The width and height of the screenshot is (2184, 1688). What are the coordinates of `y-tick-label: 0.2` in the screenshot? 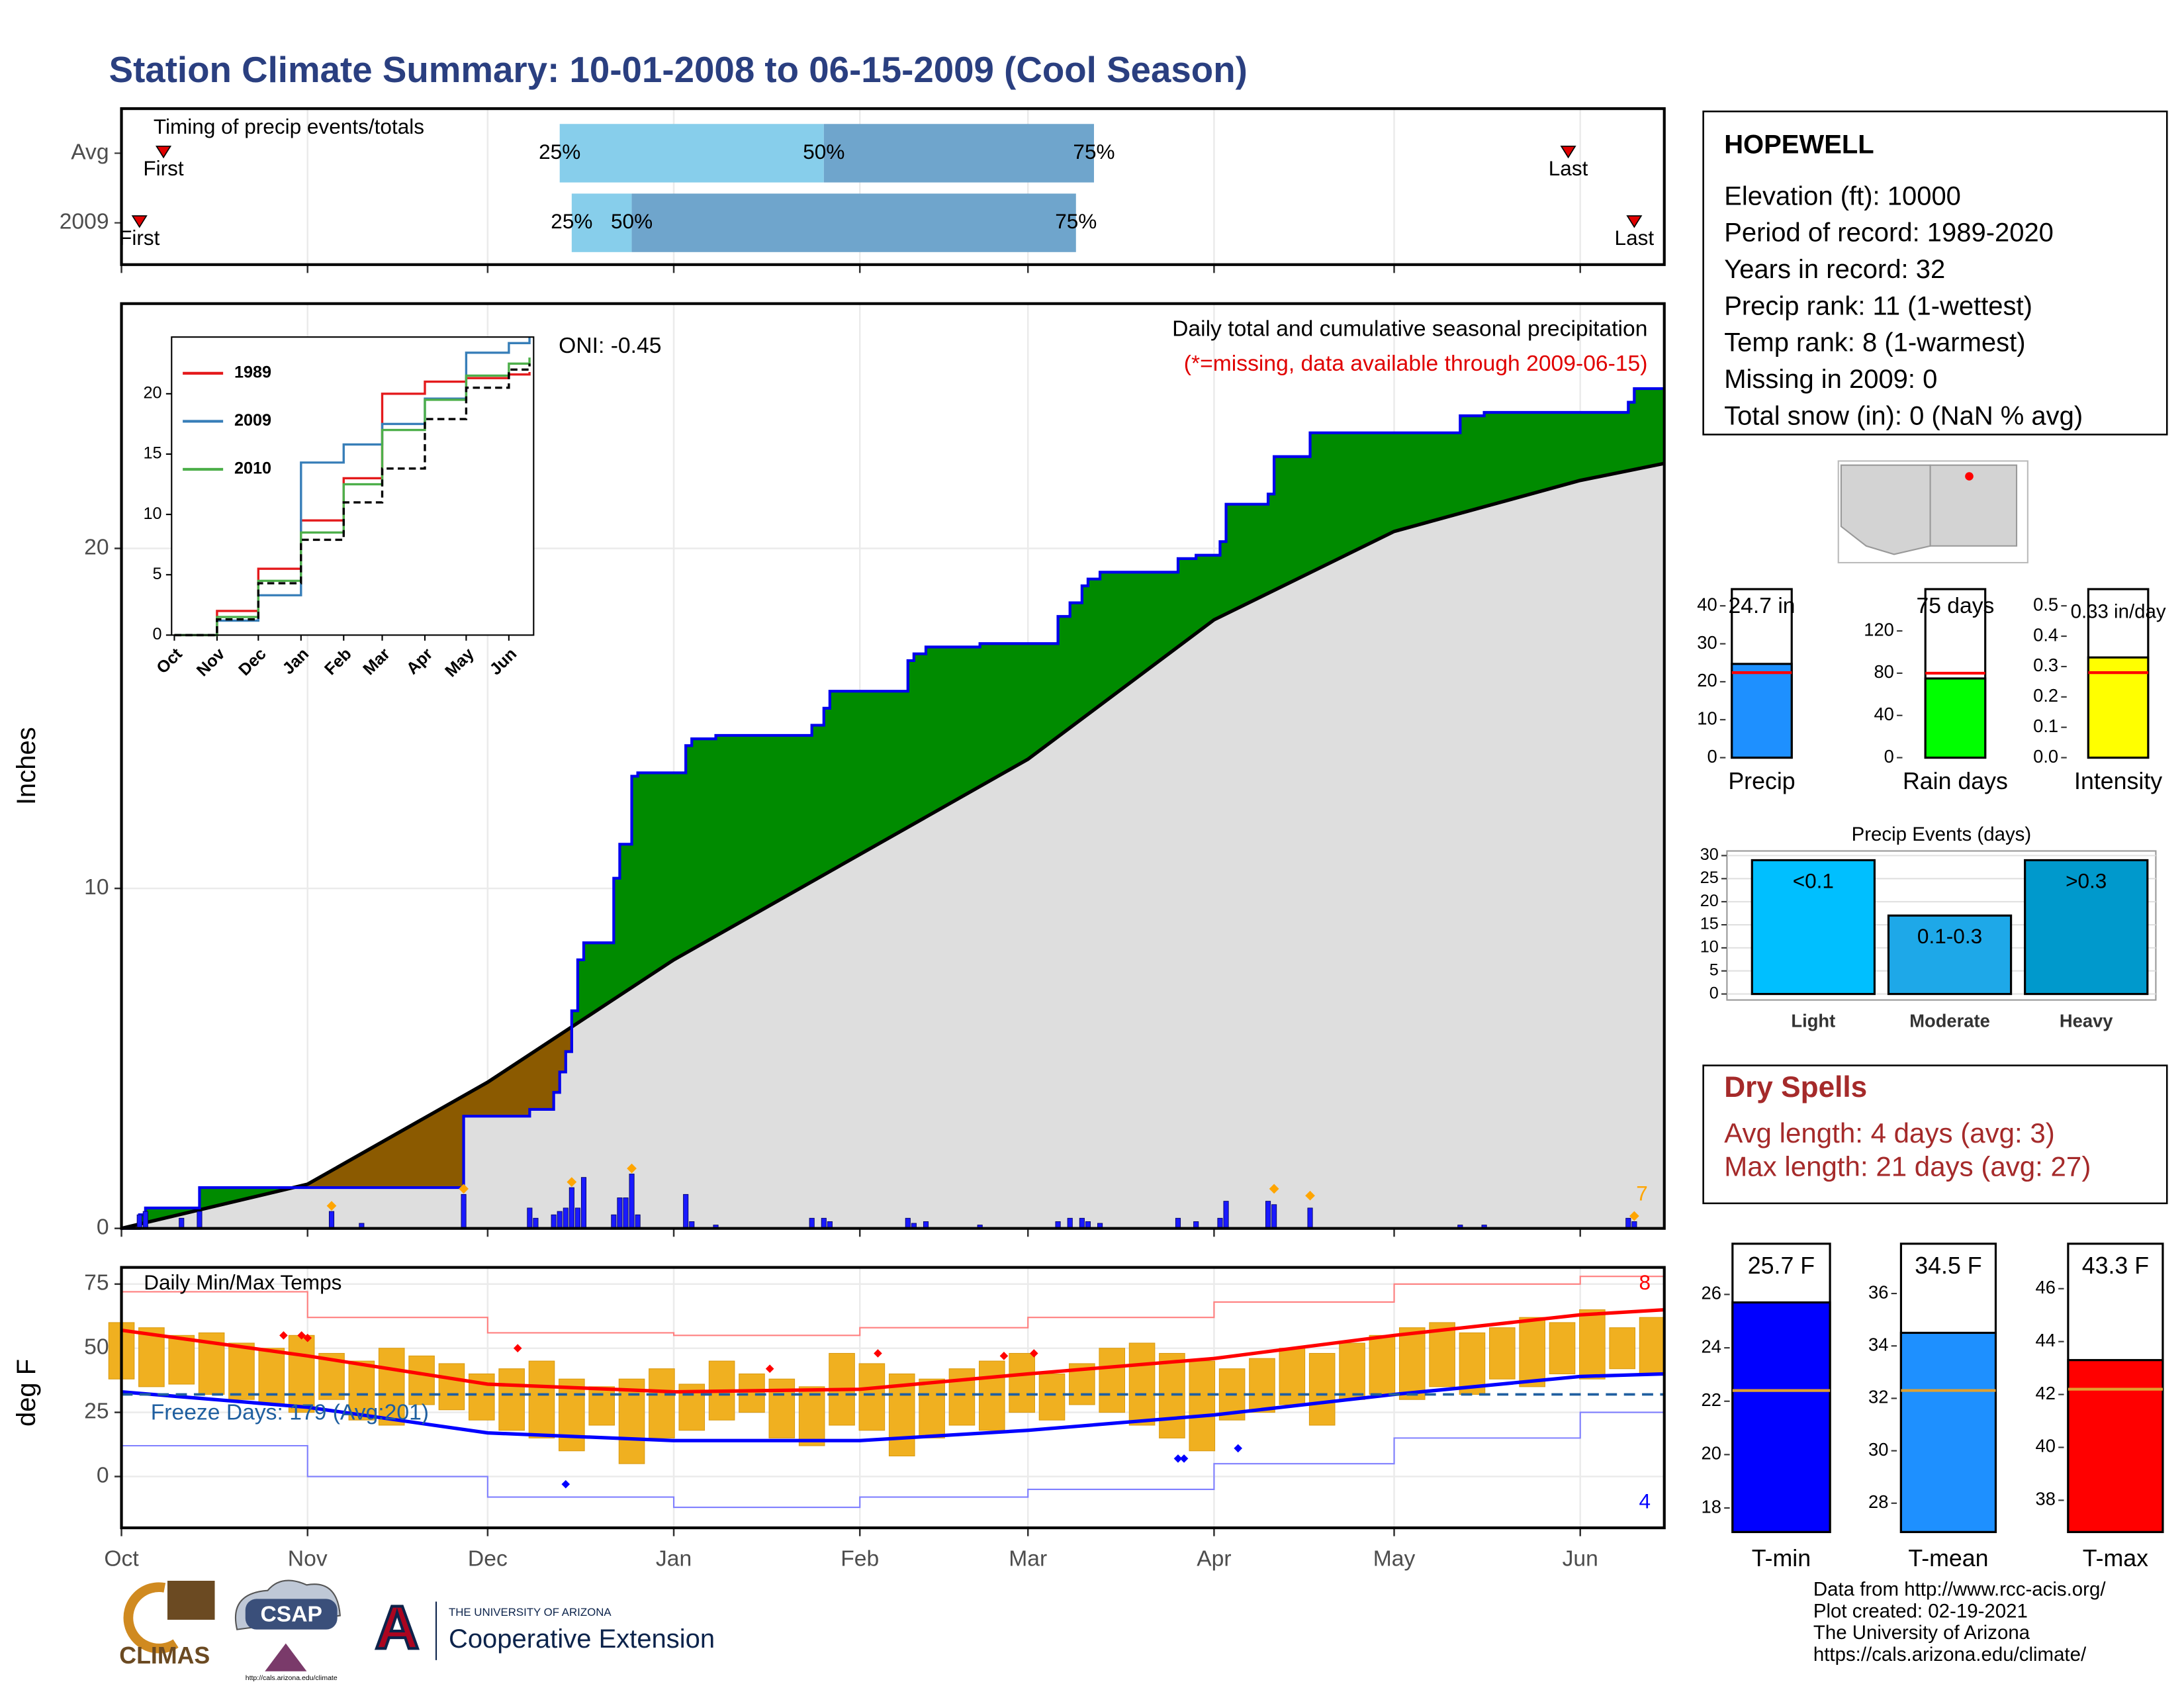 It's located at (2045, 695).